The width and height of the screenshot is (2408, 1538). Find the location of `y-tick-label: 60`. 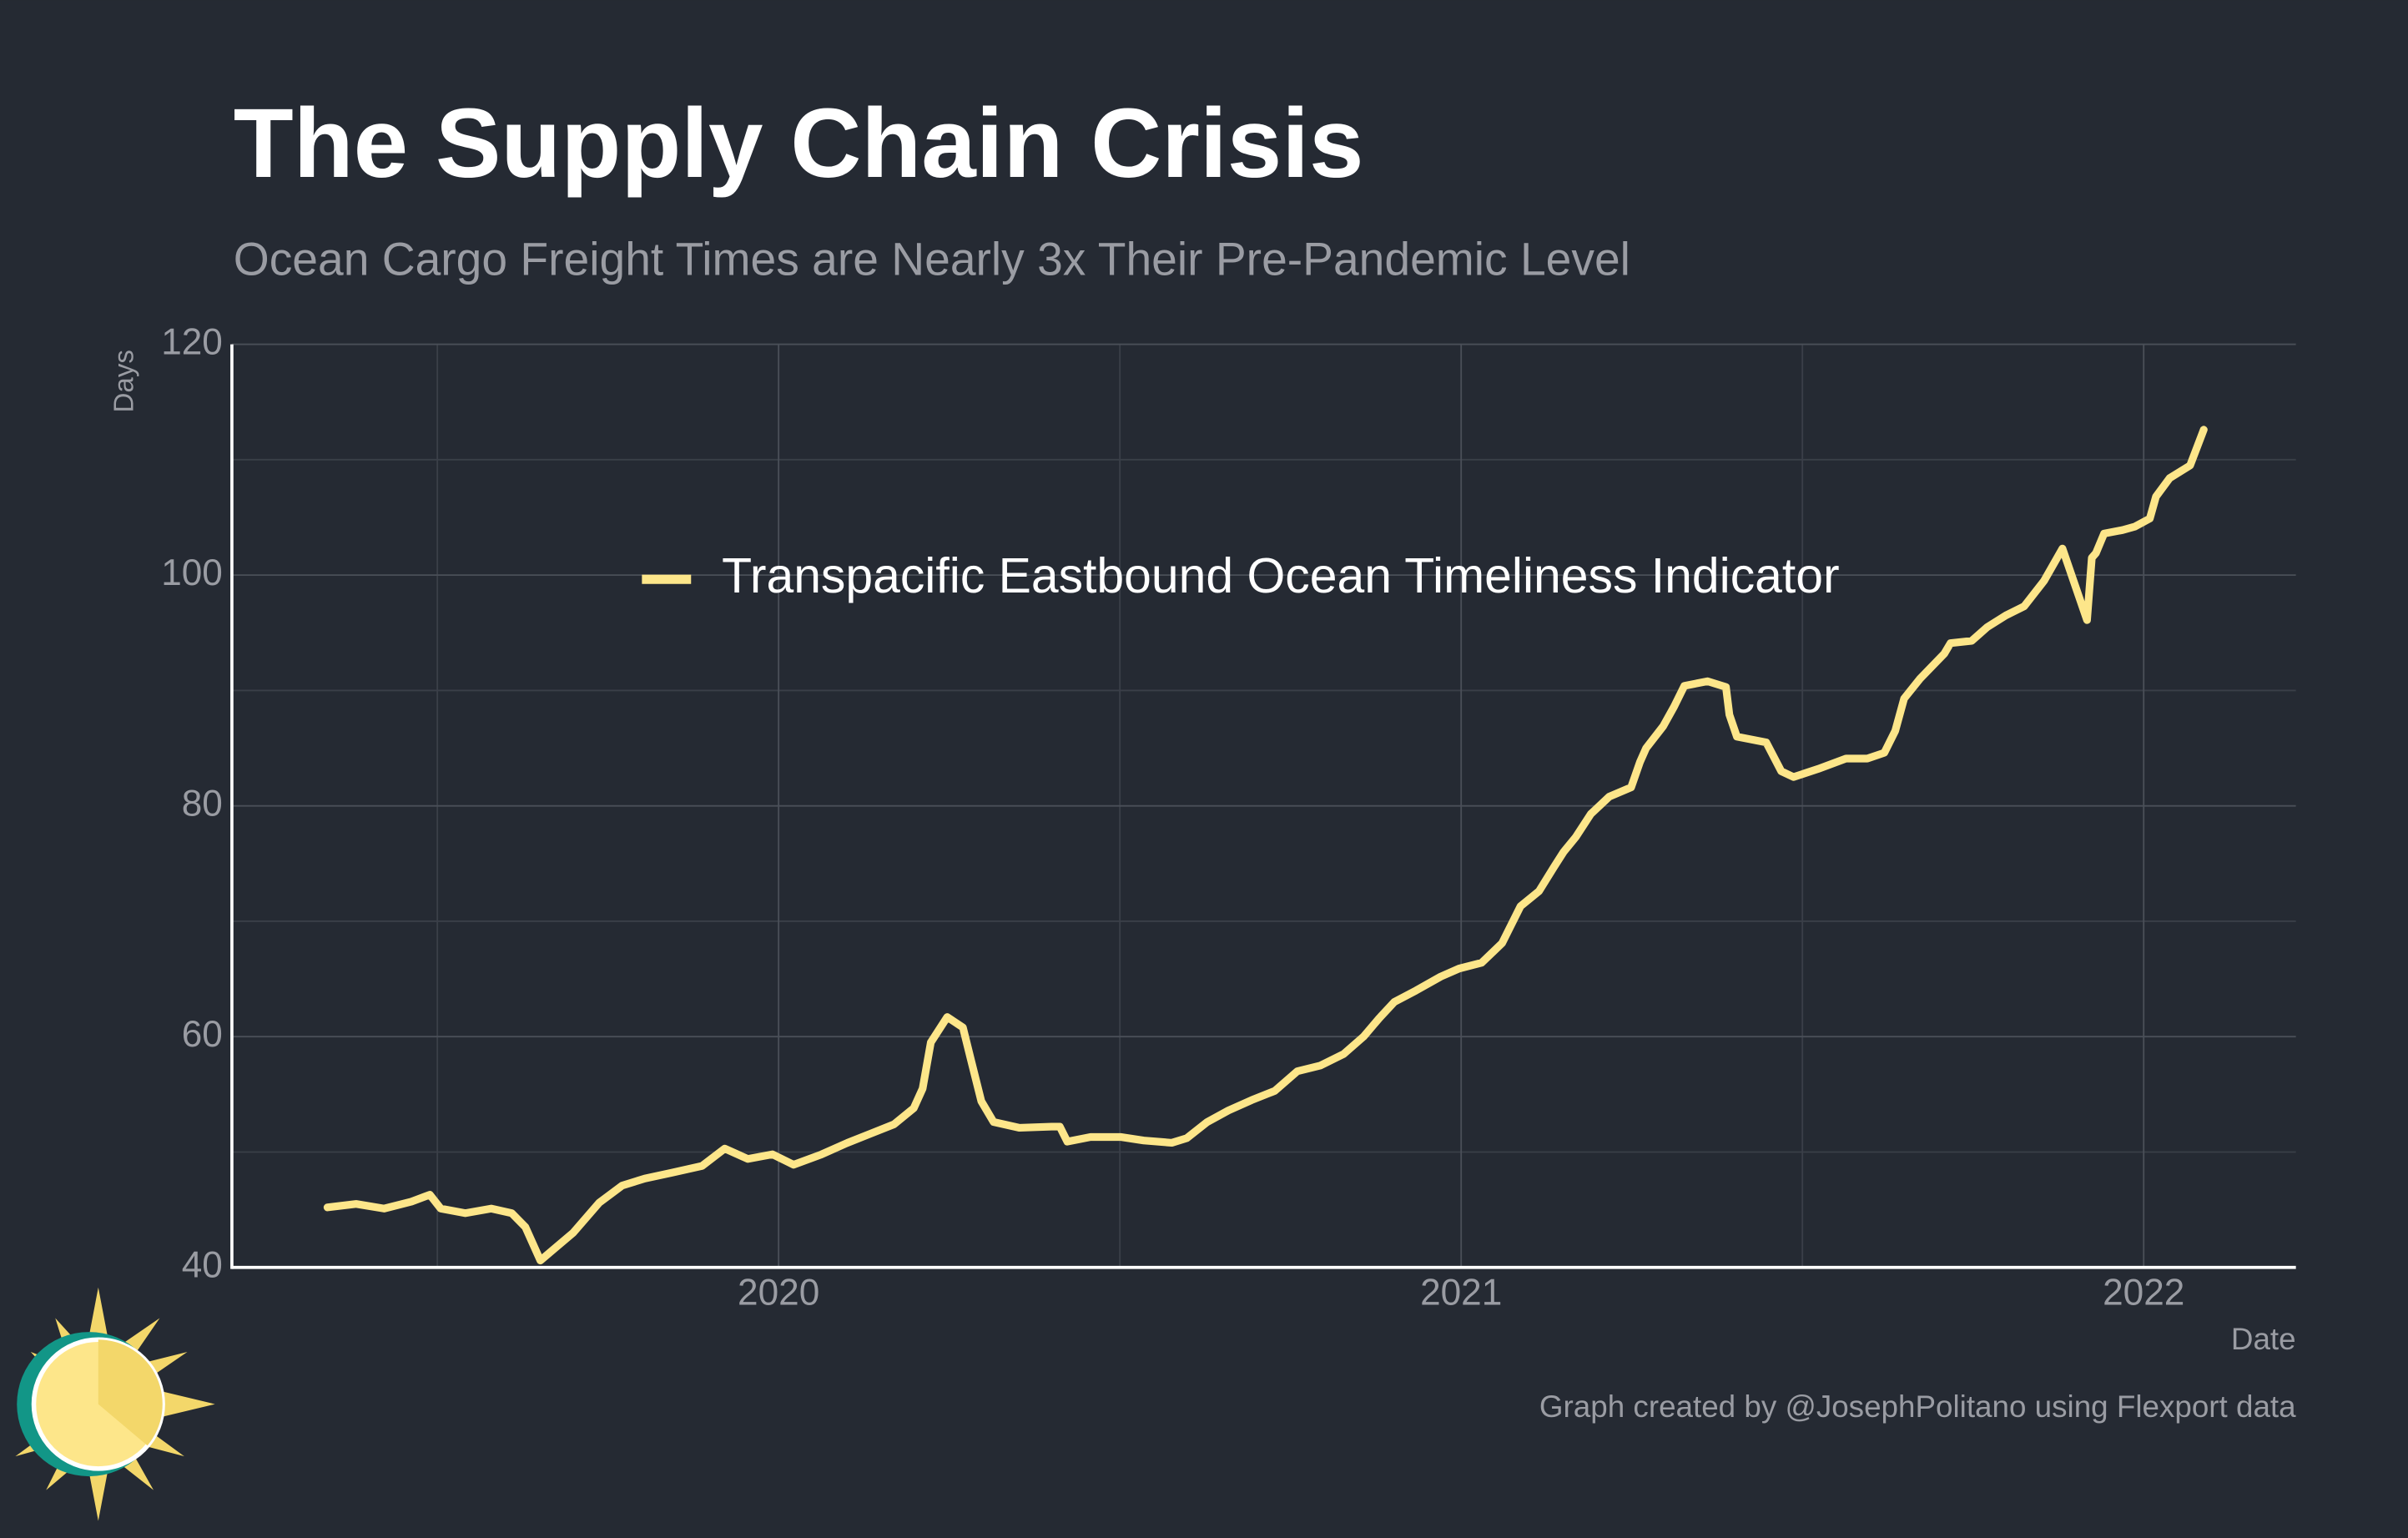

y-tick-label: 60 is located at coordinates (202, 1034).